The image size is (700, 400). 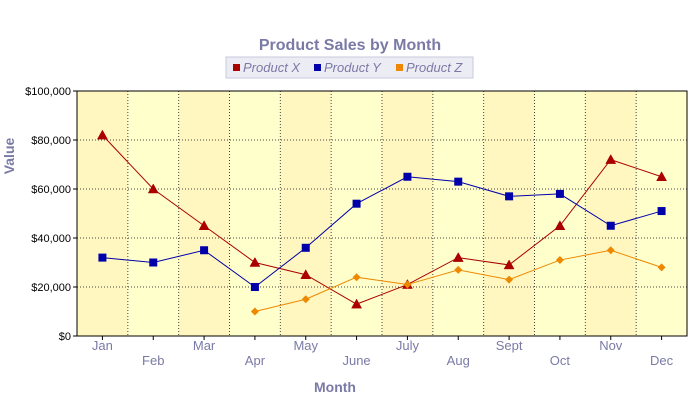 I want to click on x-tick-label: Oct, so click(x=560, y=360).